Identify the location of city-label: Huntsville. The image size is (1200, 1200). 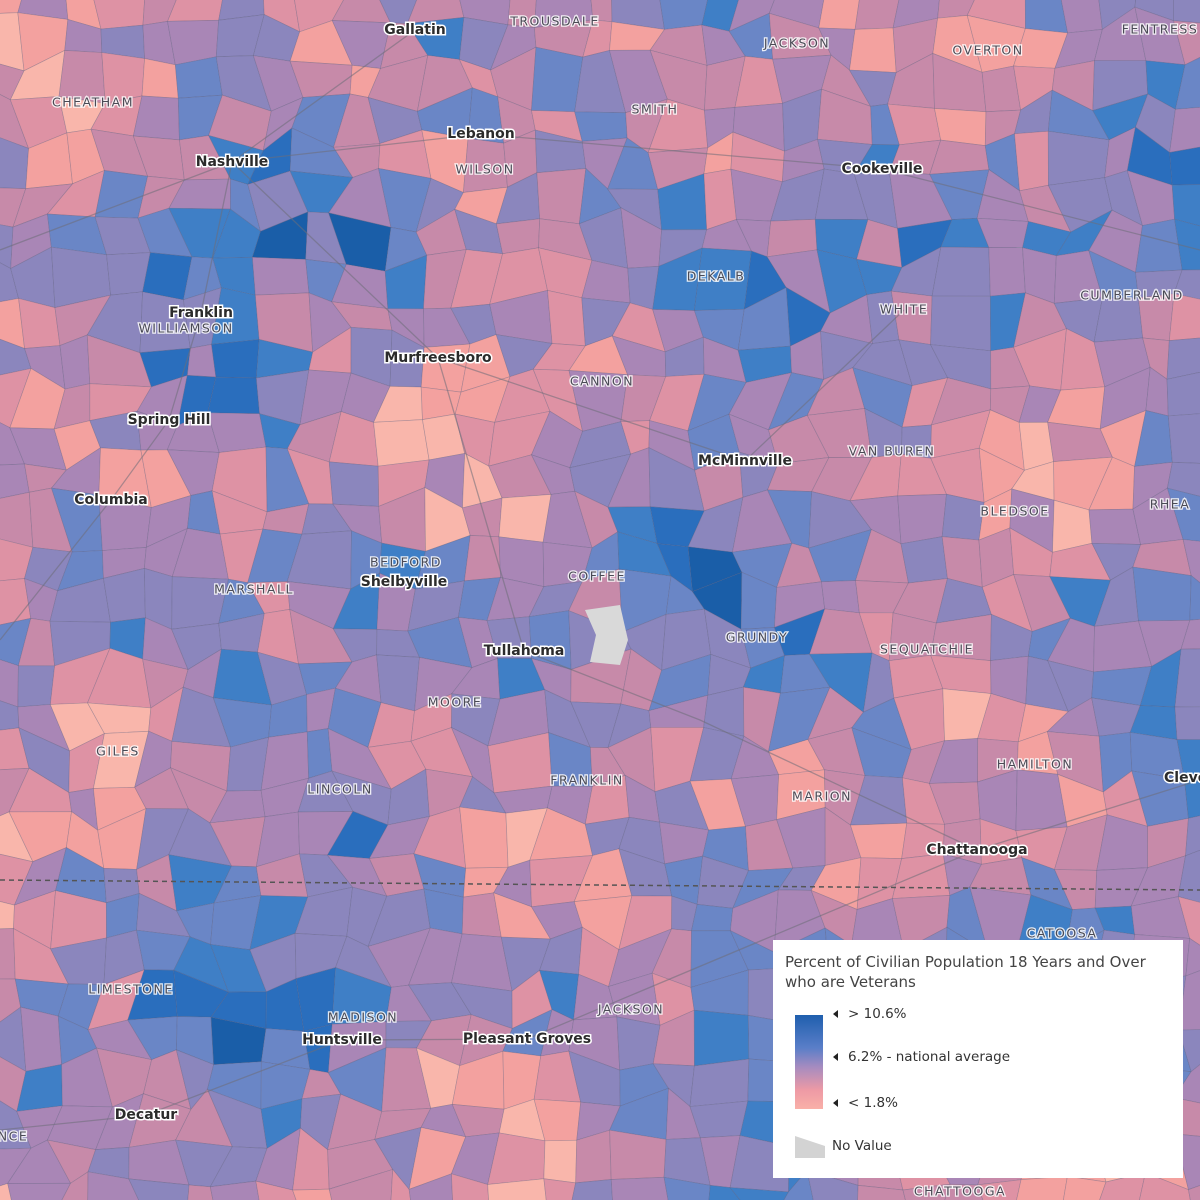
(342, 1040).